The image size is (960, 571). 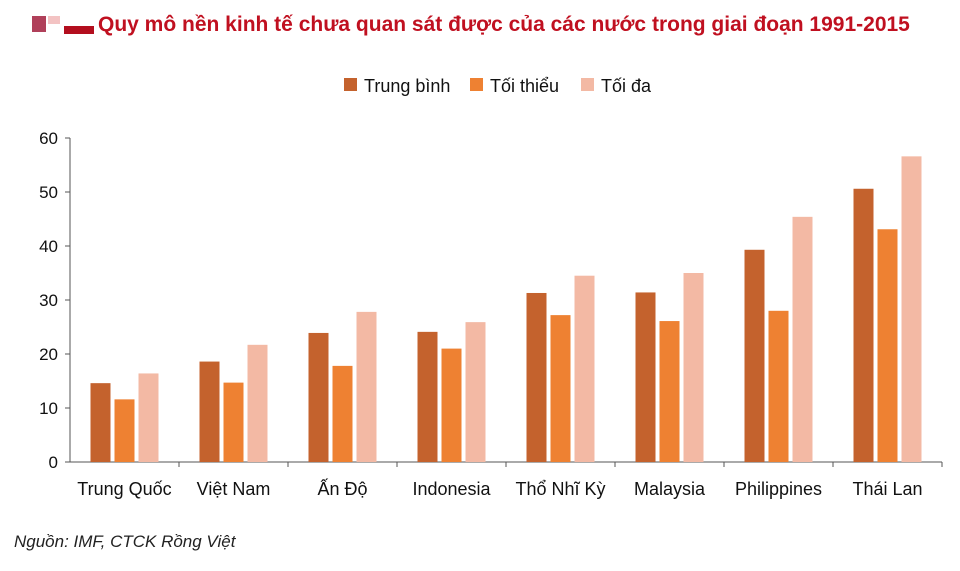 I want to click on title-logo-icon, so click(x=62, y=25).